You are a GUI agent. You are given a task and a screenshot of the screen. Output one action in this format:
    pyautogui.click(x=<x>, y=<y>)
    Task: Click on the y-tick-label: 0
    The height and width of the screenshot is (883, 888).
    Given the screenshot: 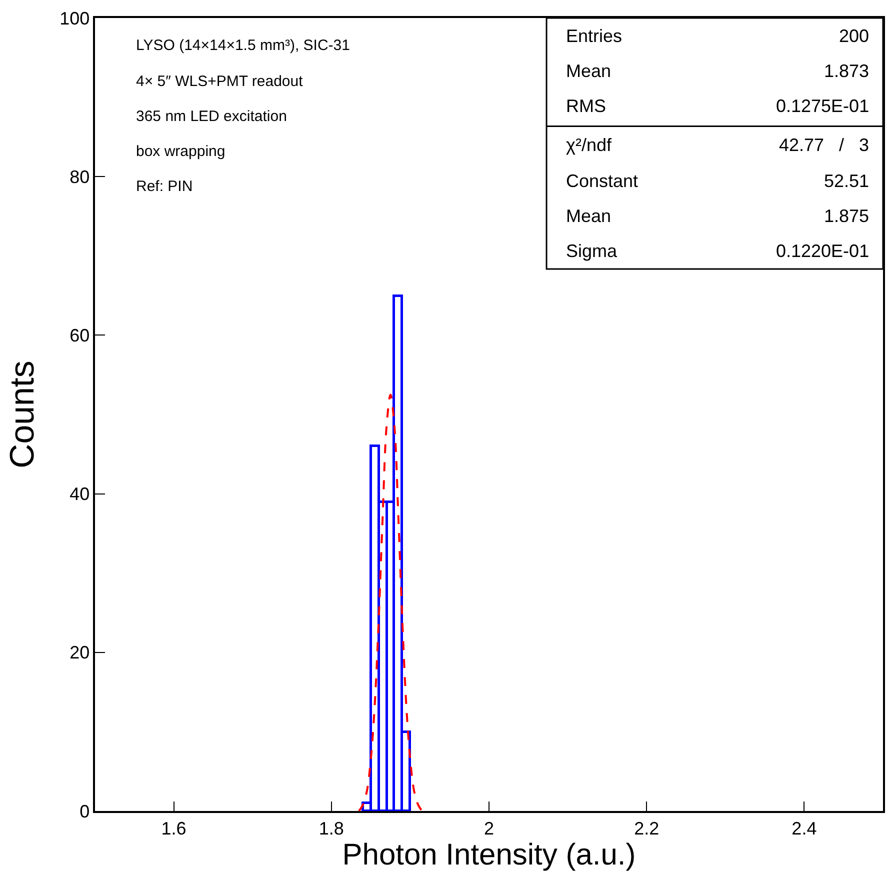 What is the action you would take?
    pyautogui.click(x=85, y=811)
    